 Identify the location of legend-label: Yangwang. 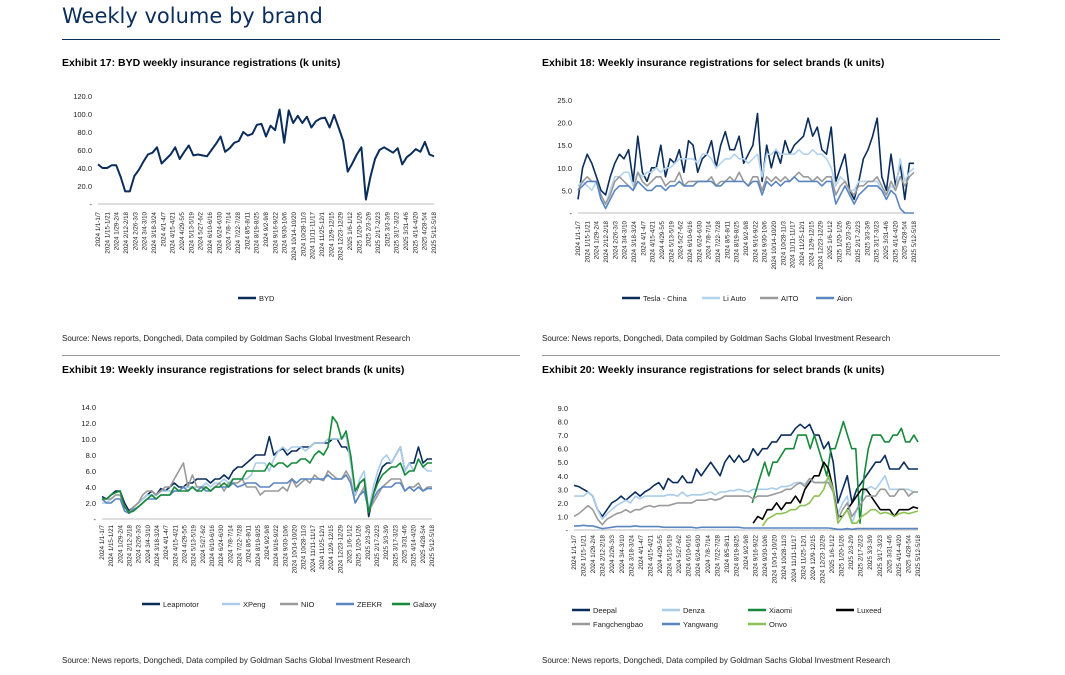
(700, 624).